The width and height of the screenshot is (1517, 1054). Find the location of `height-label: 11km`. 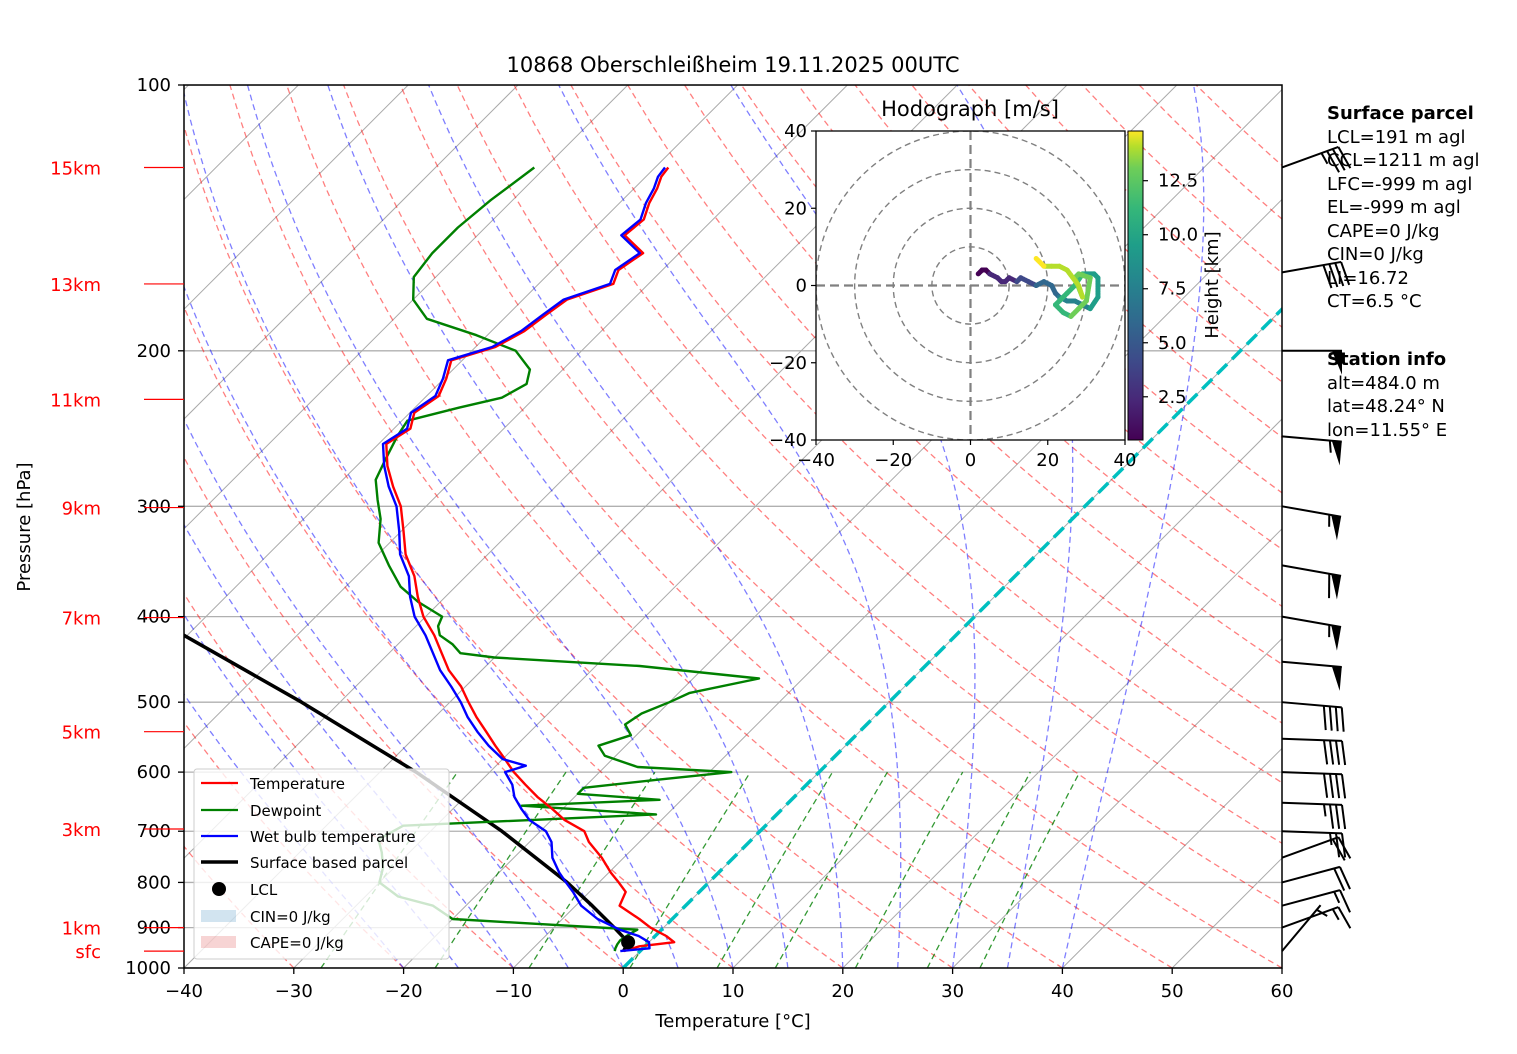

height-label: 11km is located at coordinates (75, 400).